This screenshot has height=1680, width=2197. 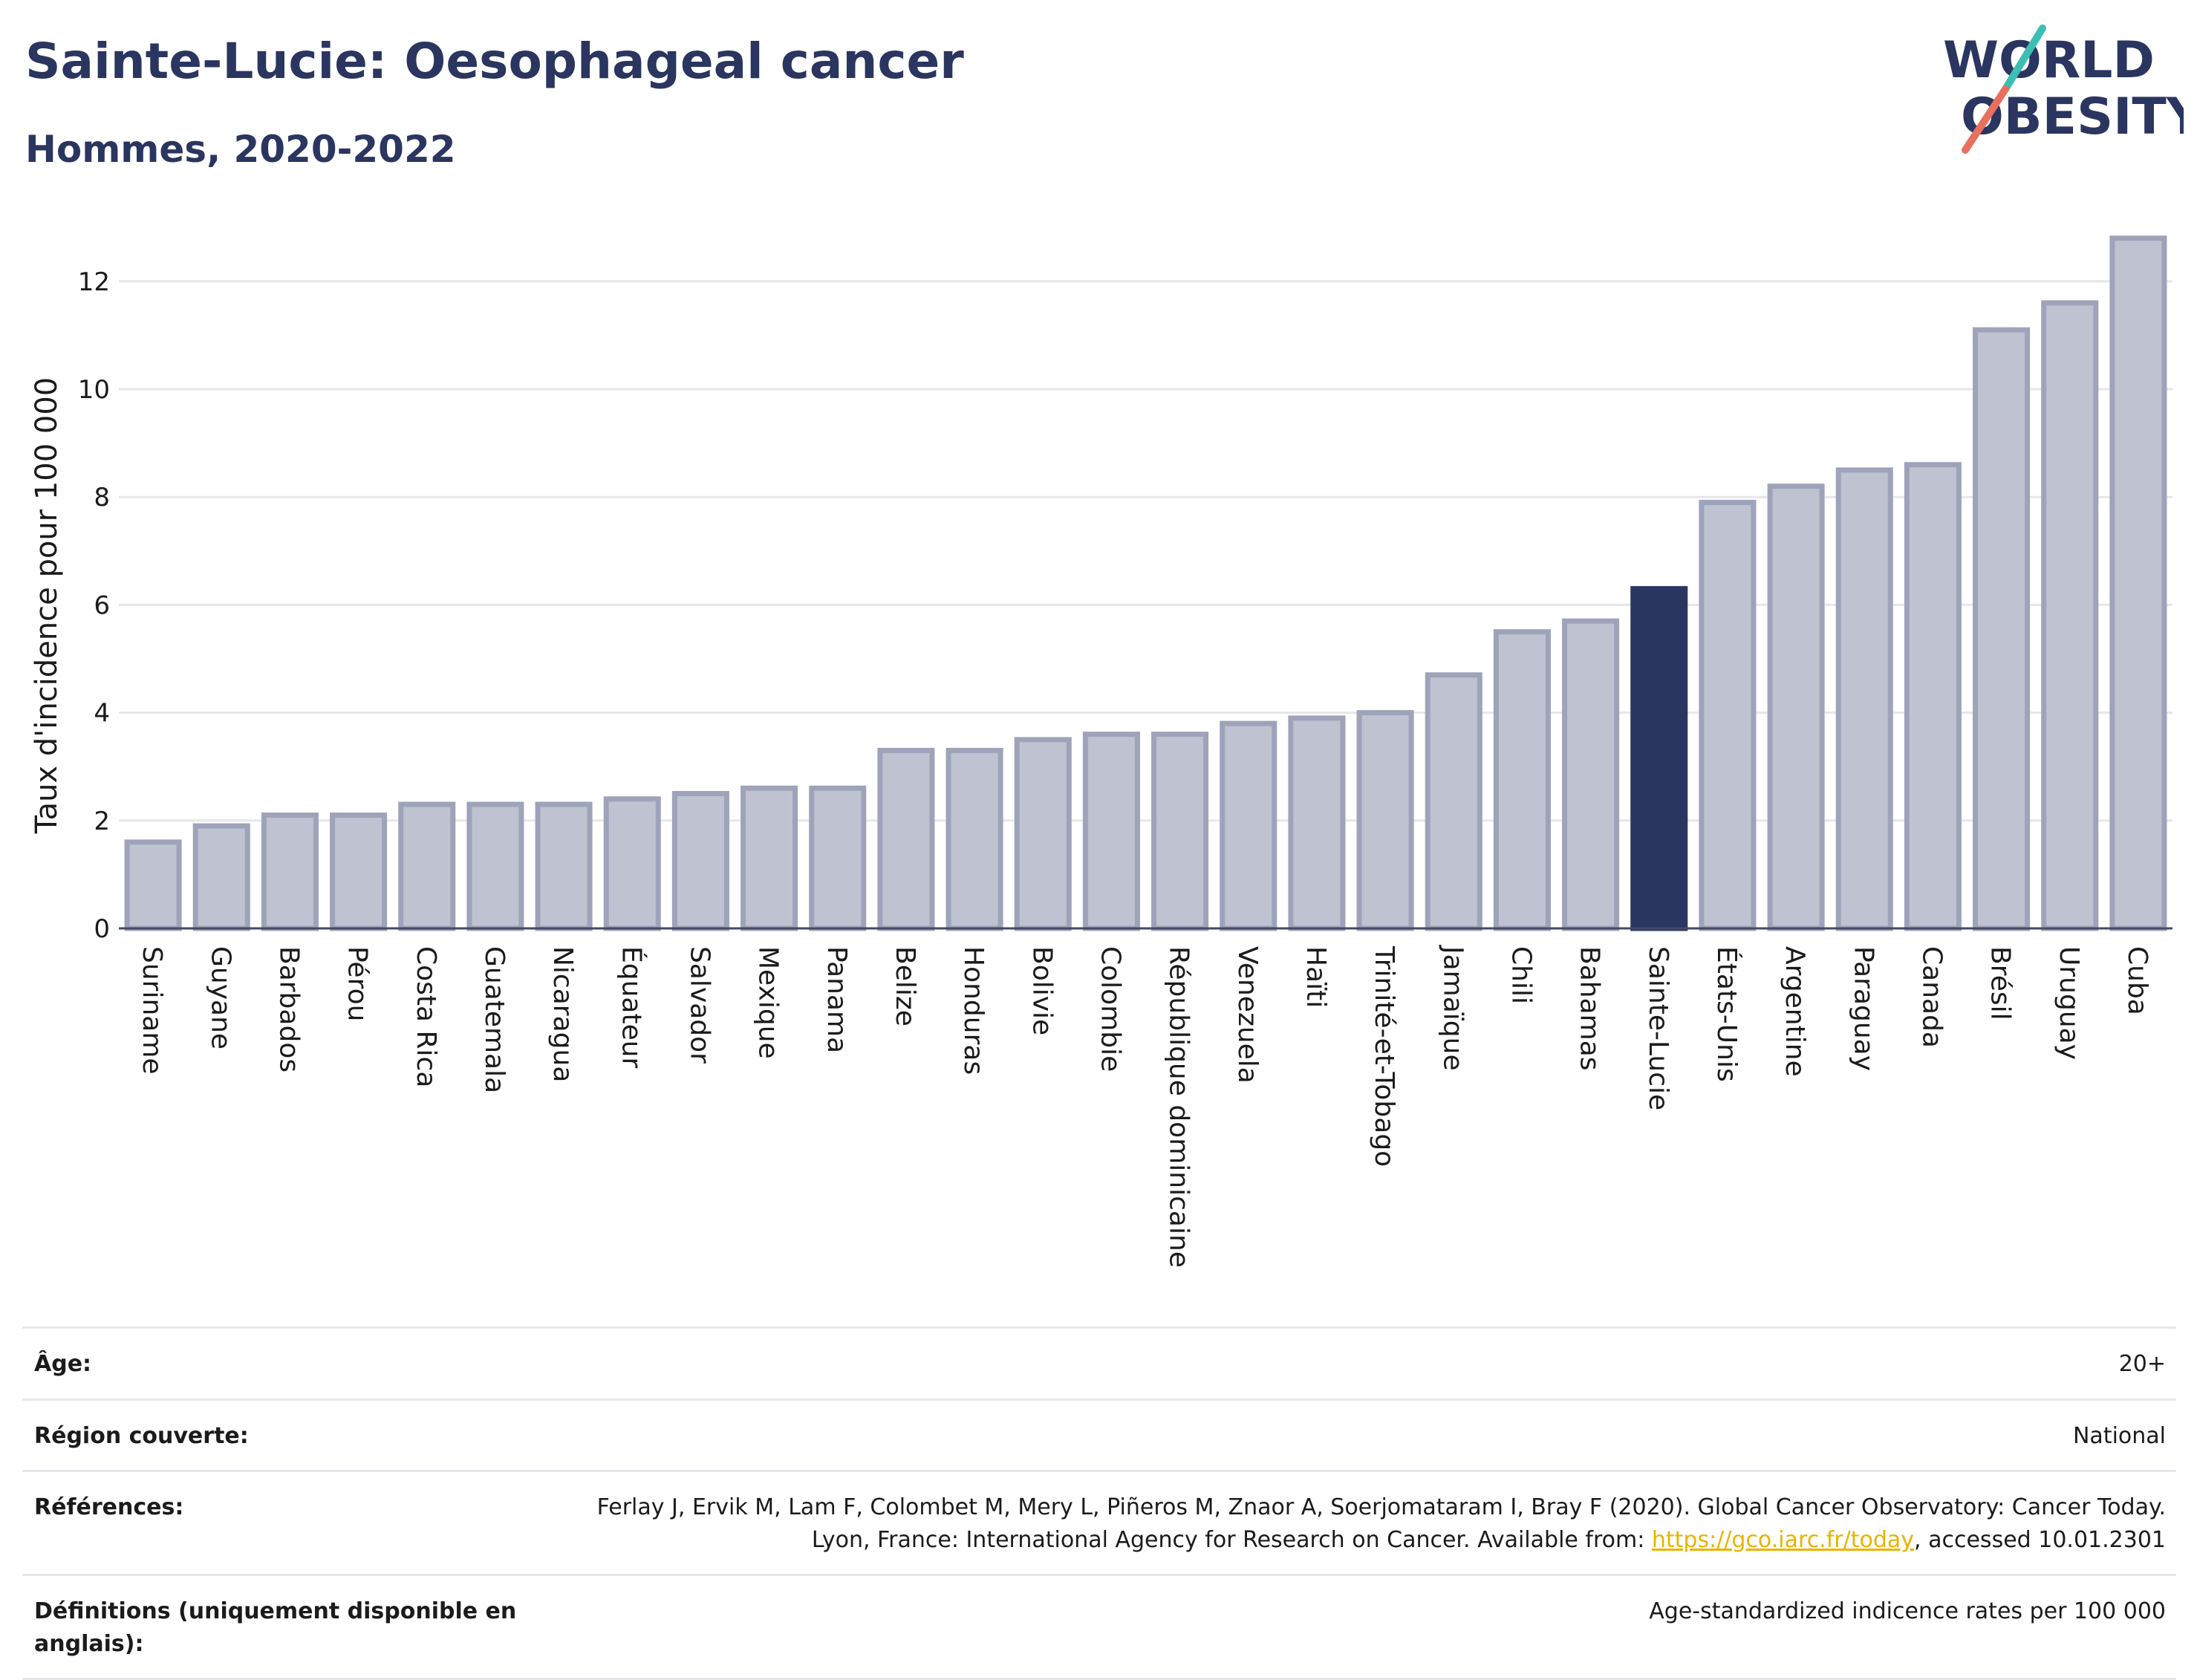 What do you see at coordinates (94, 282) in the screenshot?
I see `y-tick-label: 12` at bounding box center [94, 282].